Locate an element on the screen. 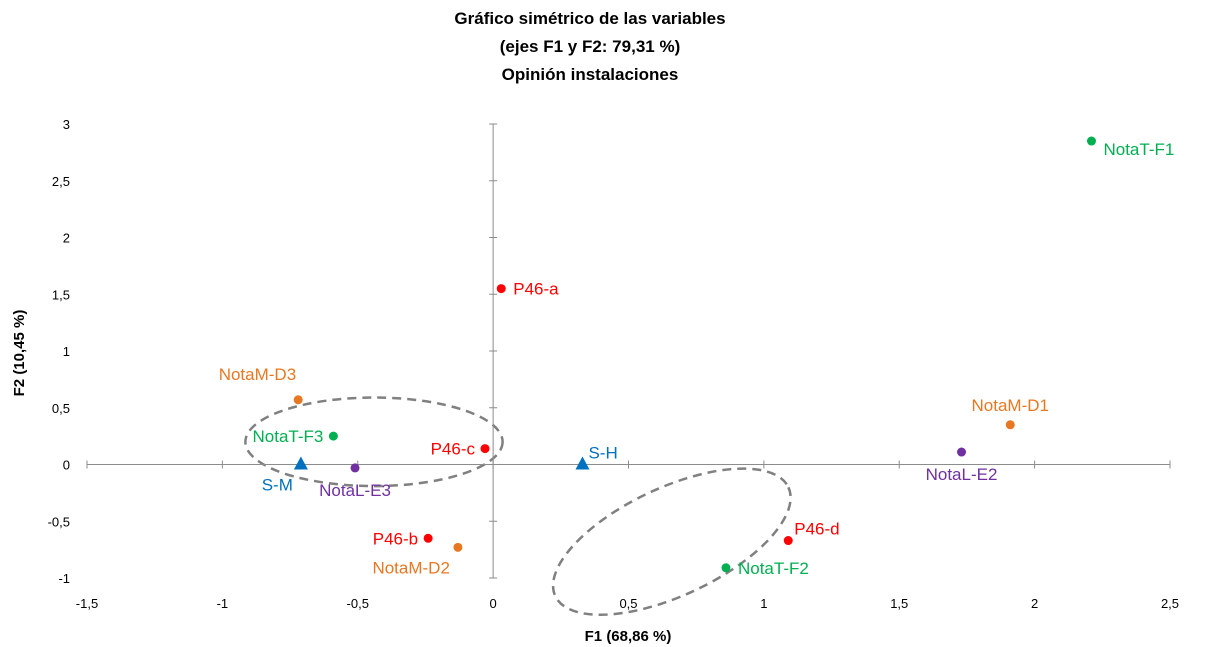 This screenshot has height=647, width=1207. y-tick-label: 1 is located at coordinates (66, 351).